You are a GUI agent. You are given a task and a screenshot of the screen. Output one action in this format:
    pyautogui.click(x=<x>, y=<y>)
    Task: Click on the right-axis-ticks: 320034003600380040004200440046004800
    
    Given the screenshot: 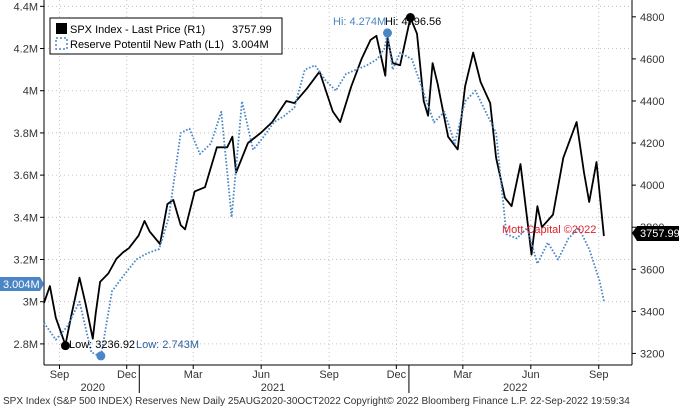 What is the action you would take?
    pyautogui.click(x=648, y=186)
    